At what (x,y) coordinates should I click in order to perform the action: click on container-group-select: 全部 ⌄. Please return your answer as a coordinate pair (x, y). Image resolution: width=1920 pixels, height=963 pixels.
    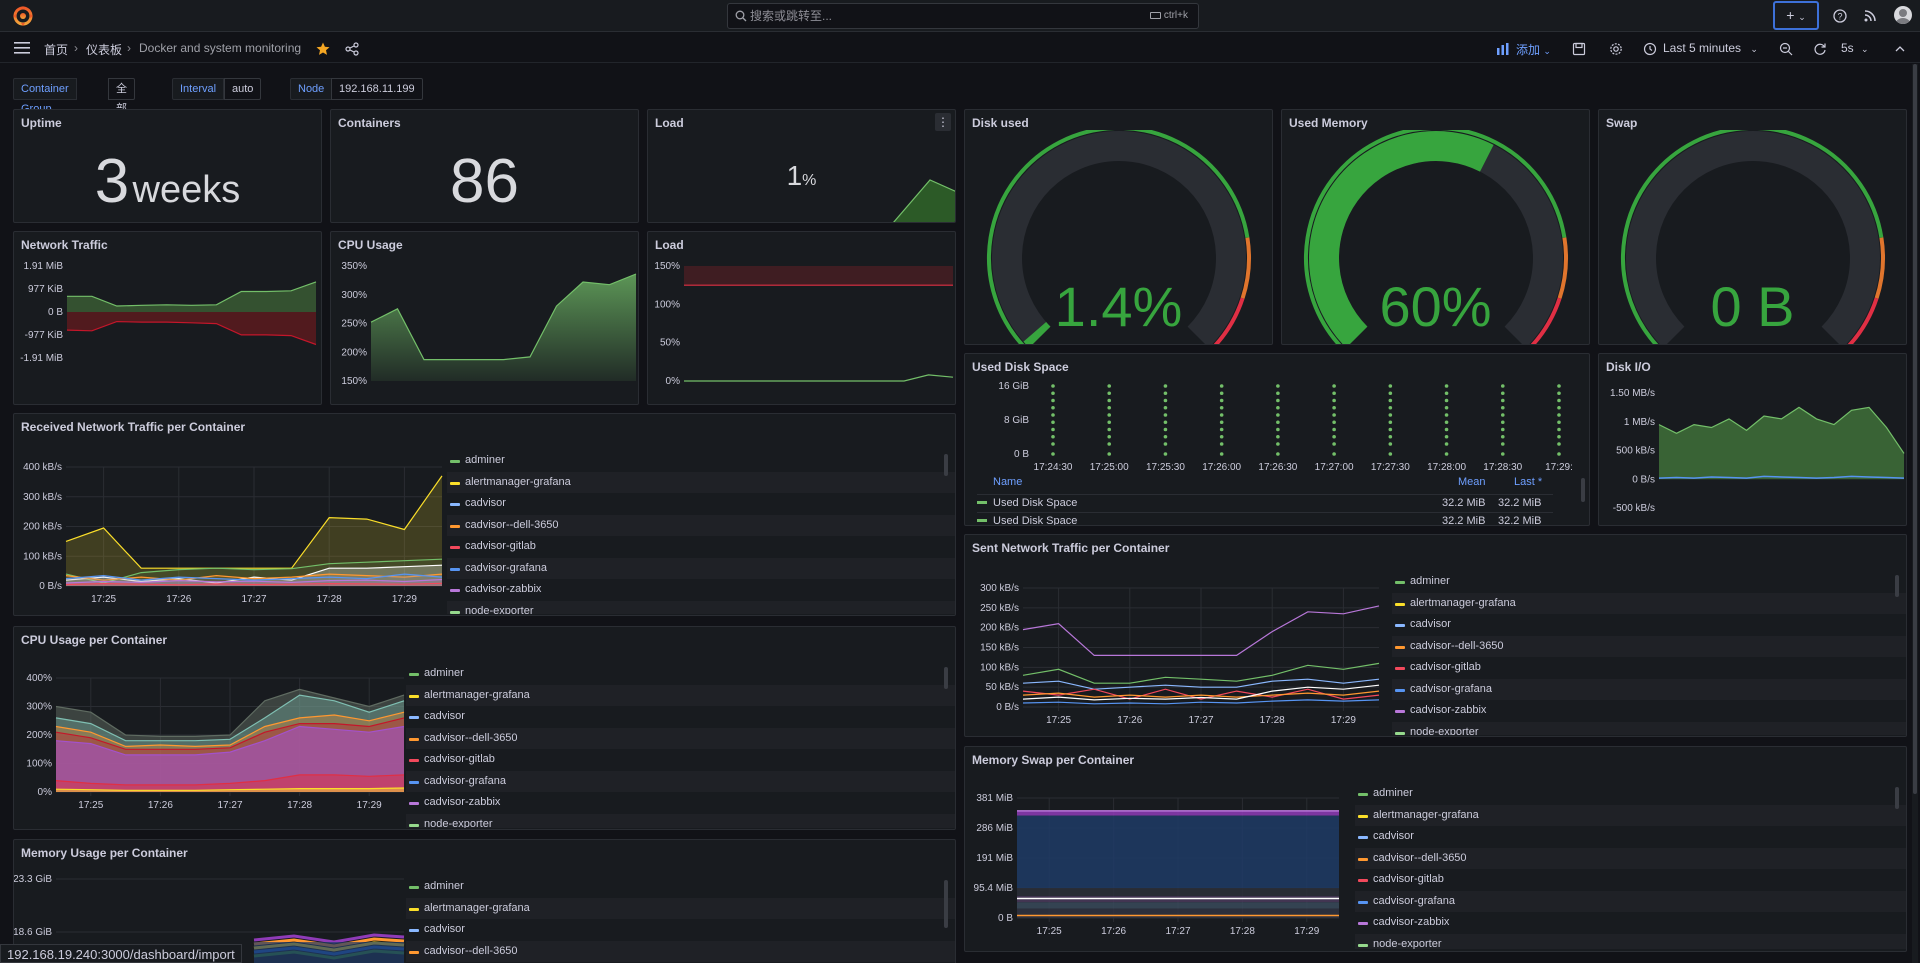
    Looking at the image, I should click on (121, 106).